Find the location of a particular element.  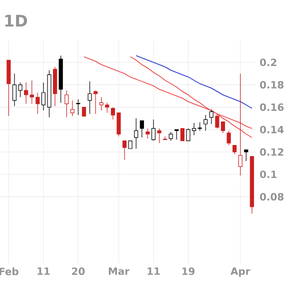

y-tick-label: 0.18 is located at coordinates (272, 85).